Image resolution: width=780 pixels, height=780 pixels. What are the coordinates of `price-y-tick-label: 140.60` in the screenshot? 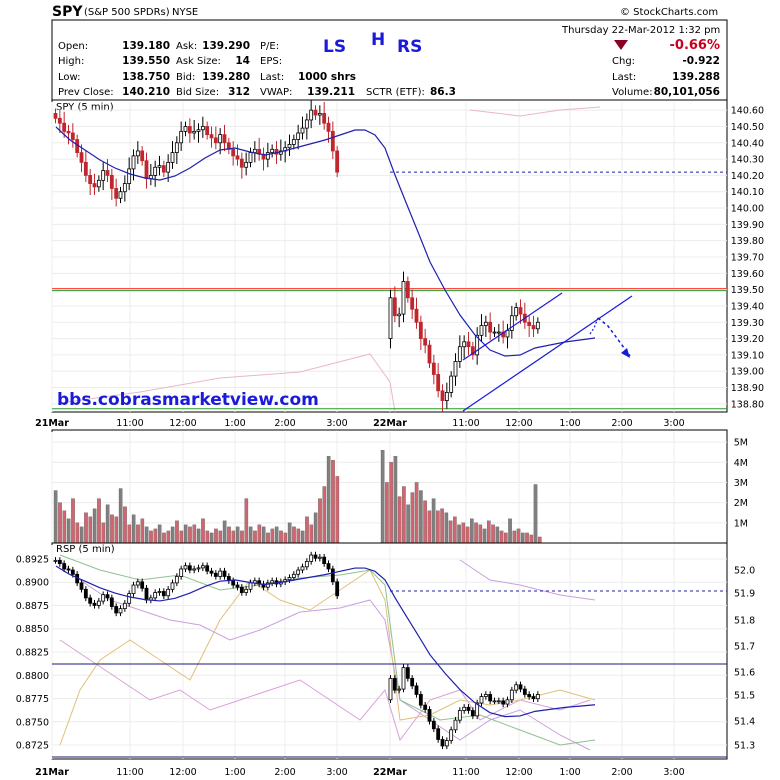 It's located at (747, 111).